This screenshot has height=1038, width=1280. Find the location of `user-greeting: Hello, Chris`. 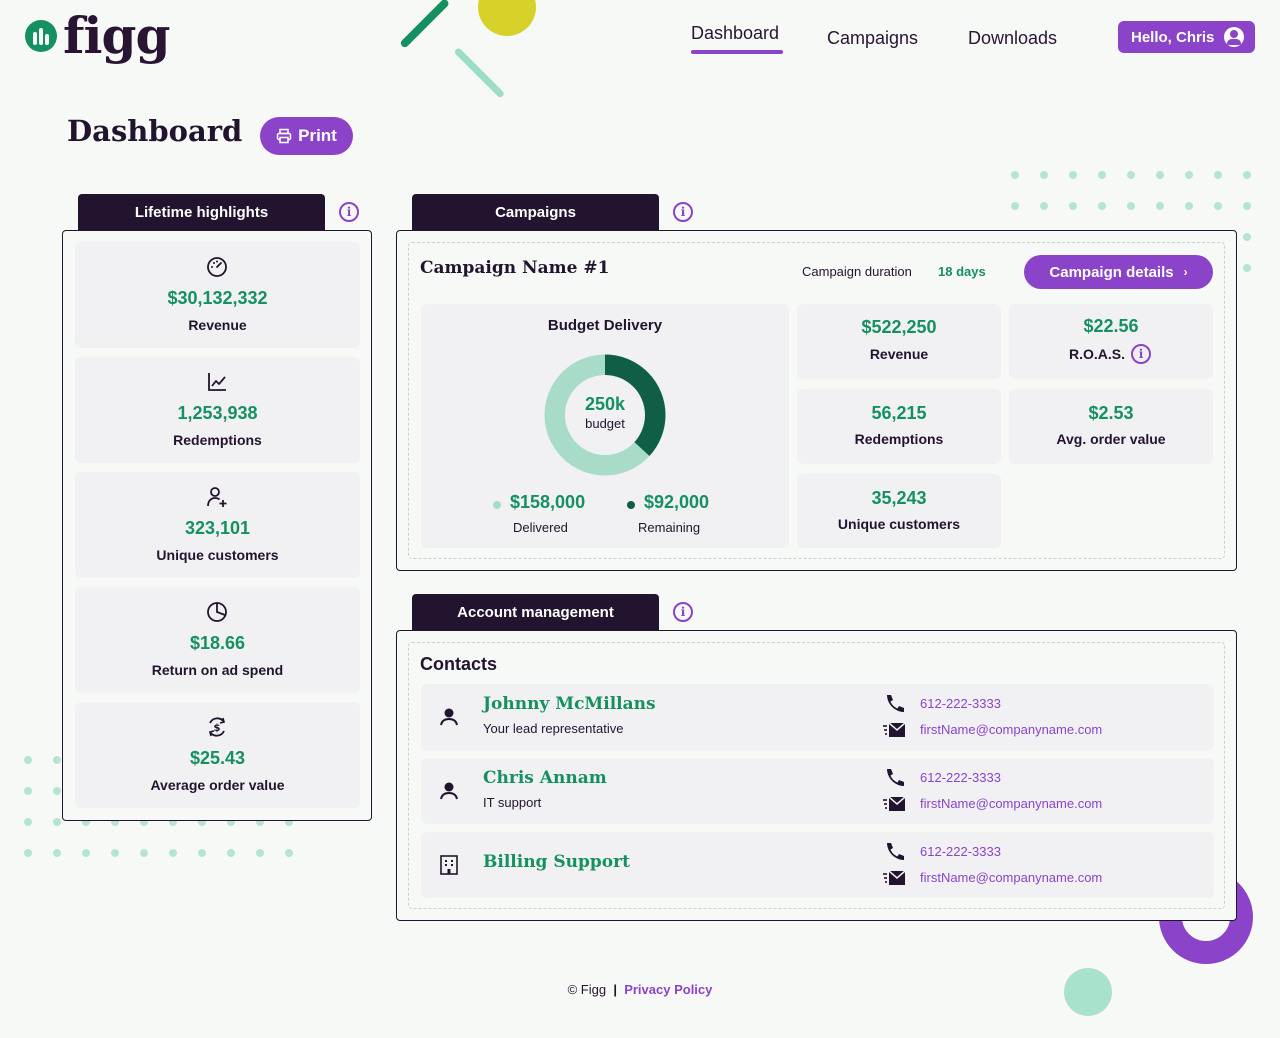

user-greeting: Hello, Chris is located at coordinates (1173, 37).